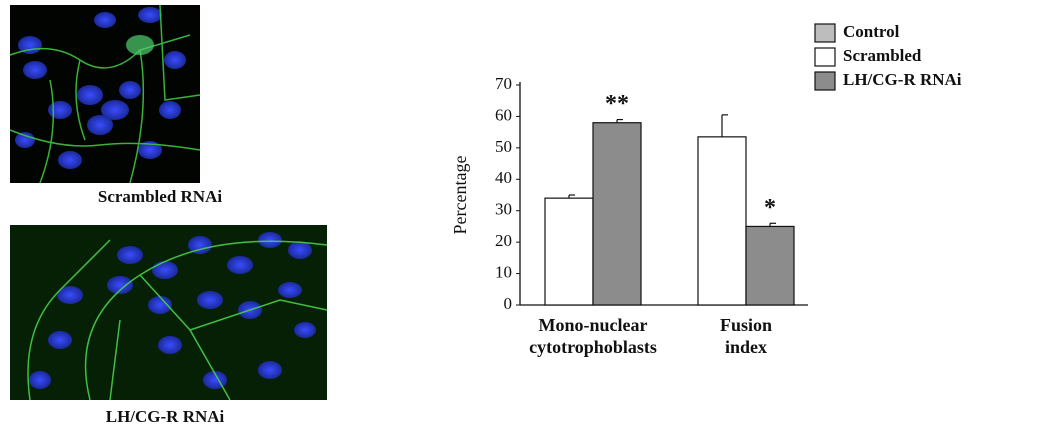 The height and width of the screenshot is (432, 1050). Describe the element at coordinates (746, 347) in the screenshot. I see `x-tick-label: index` at that location.